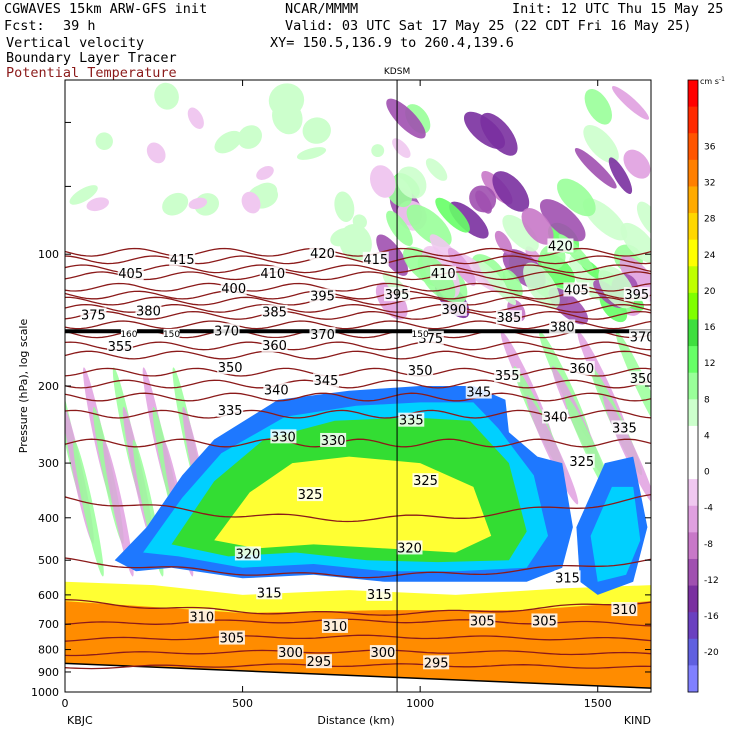 The image size is (740, 740). What do you see at coordinates (712, 81) in the screenshot?
I see `colorbar-unit: cm s-1` at bounding box center [712, 81].